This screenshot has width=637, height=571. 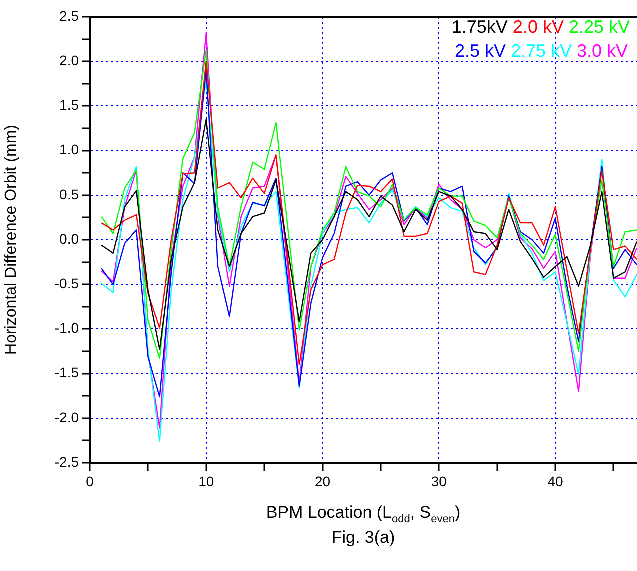 I want to click on x-tick-label: 0, so click(x=90, y=481).